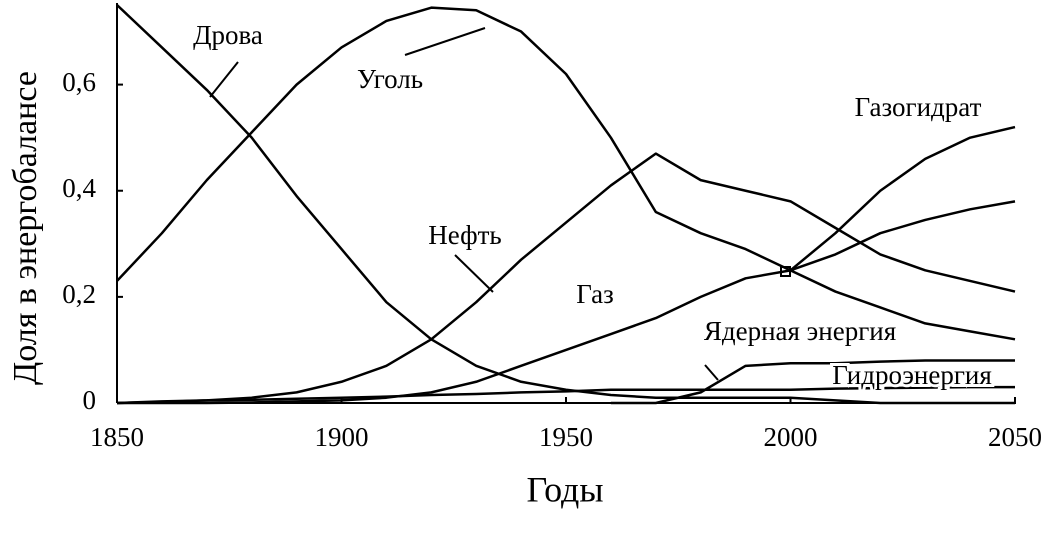 Image resolution: width=1048 pixels, height=536 pixels. Describe the element at coordinates (79, 82) in the screenshot. I see `y-tick-label: 0,6` at that location.